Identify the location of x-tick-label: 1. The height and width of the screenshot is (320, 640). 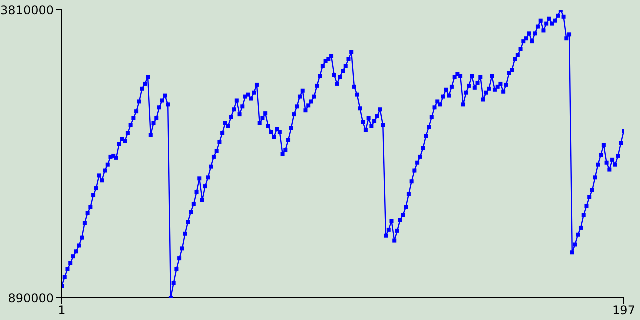
(62, 311).